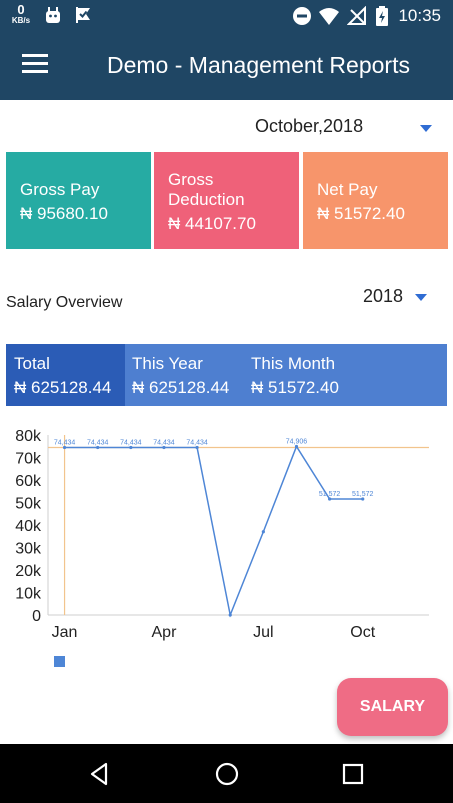  Describe the element at coordinates (258, 65) in the screenshot. I see `page-title: Demo - Management Reports` at that location.